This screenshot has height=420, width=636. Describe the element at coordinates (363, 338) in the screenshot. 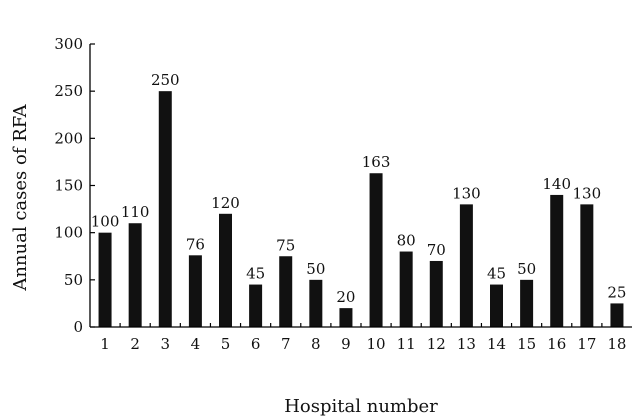

I see `x-ticks-group: 1 2 3 4 5 6 7 8 9 10 11 12 13 14 15 16 17 18` at that location.